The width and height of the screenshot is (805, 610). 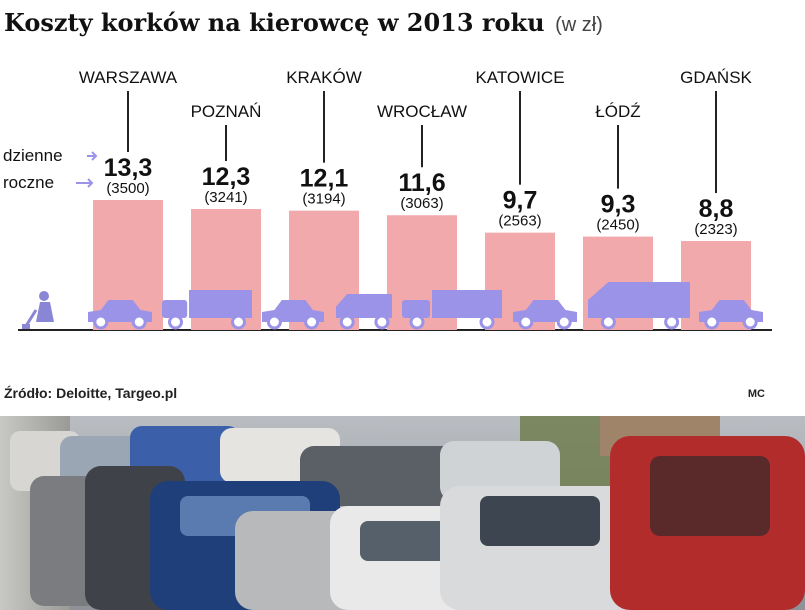 What do you see at coordinates (128, 168) in the screenshot?
I see `daily-label: 13,3` at bounding box center [128, 168].